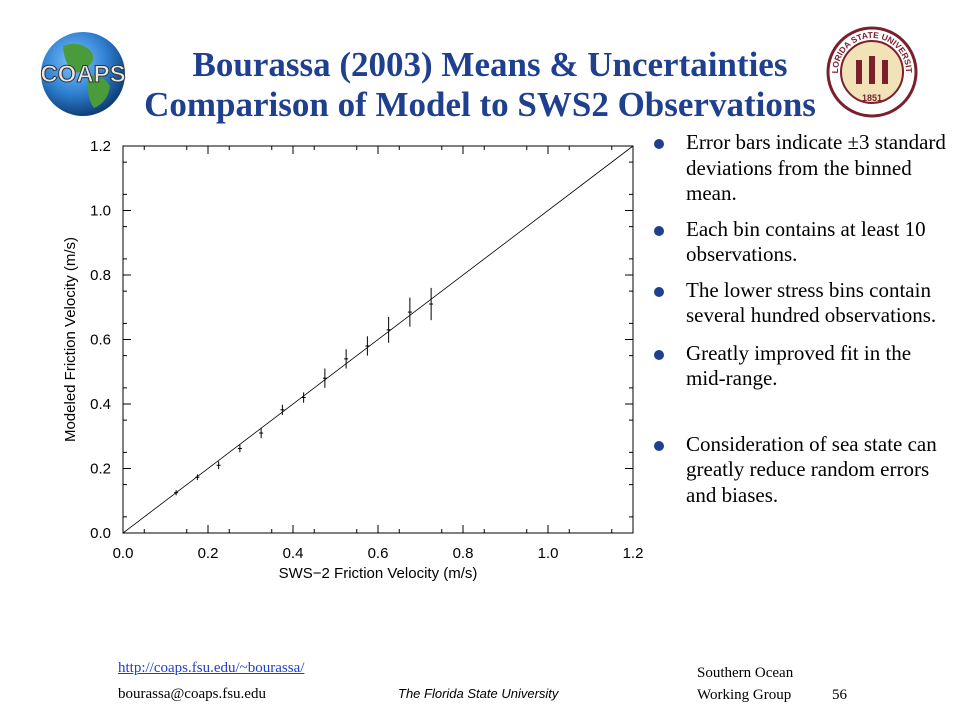  I want to click on x-tick-label: 0.2, so click(208, 553).